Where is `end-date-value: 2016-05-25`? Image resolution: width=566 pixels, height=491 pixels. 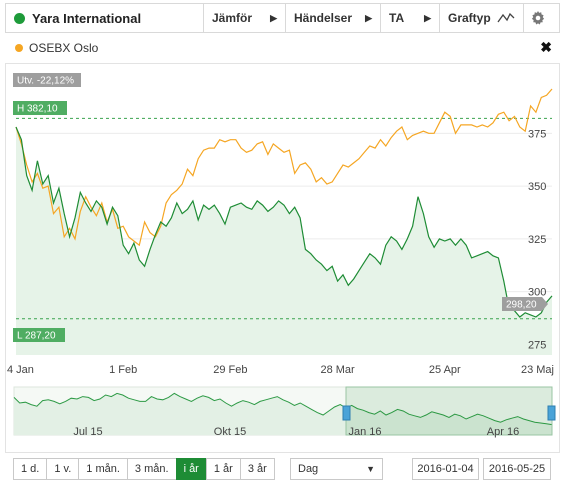 end-date-value: 2016-05-25 is located at coordinates (517, 469).